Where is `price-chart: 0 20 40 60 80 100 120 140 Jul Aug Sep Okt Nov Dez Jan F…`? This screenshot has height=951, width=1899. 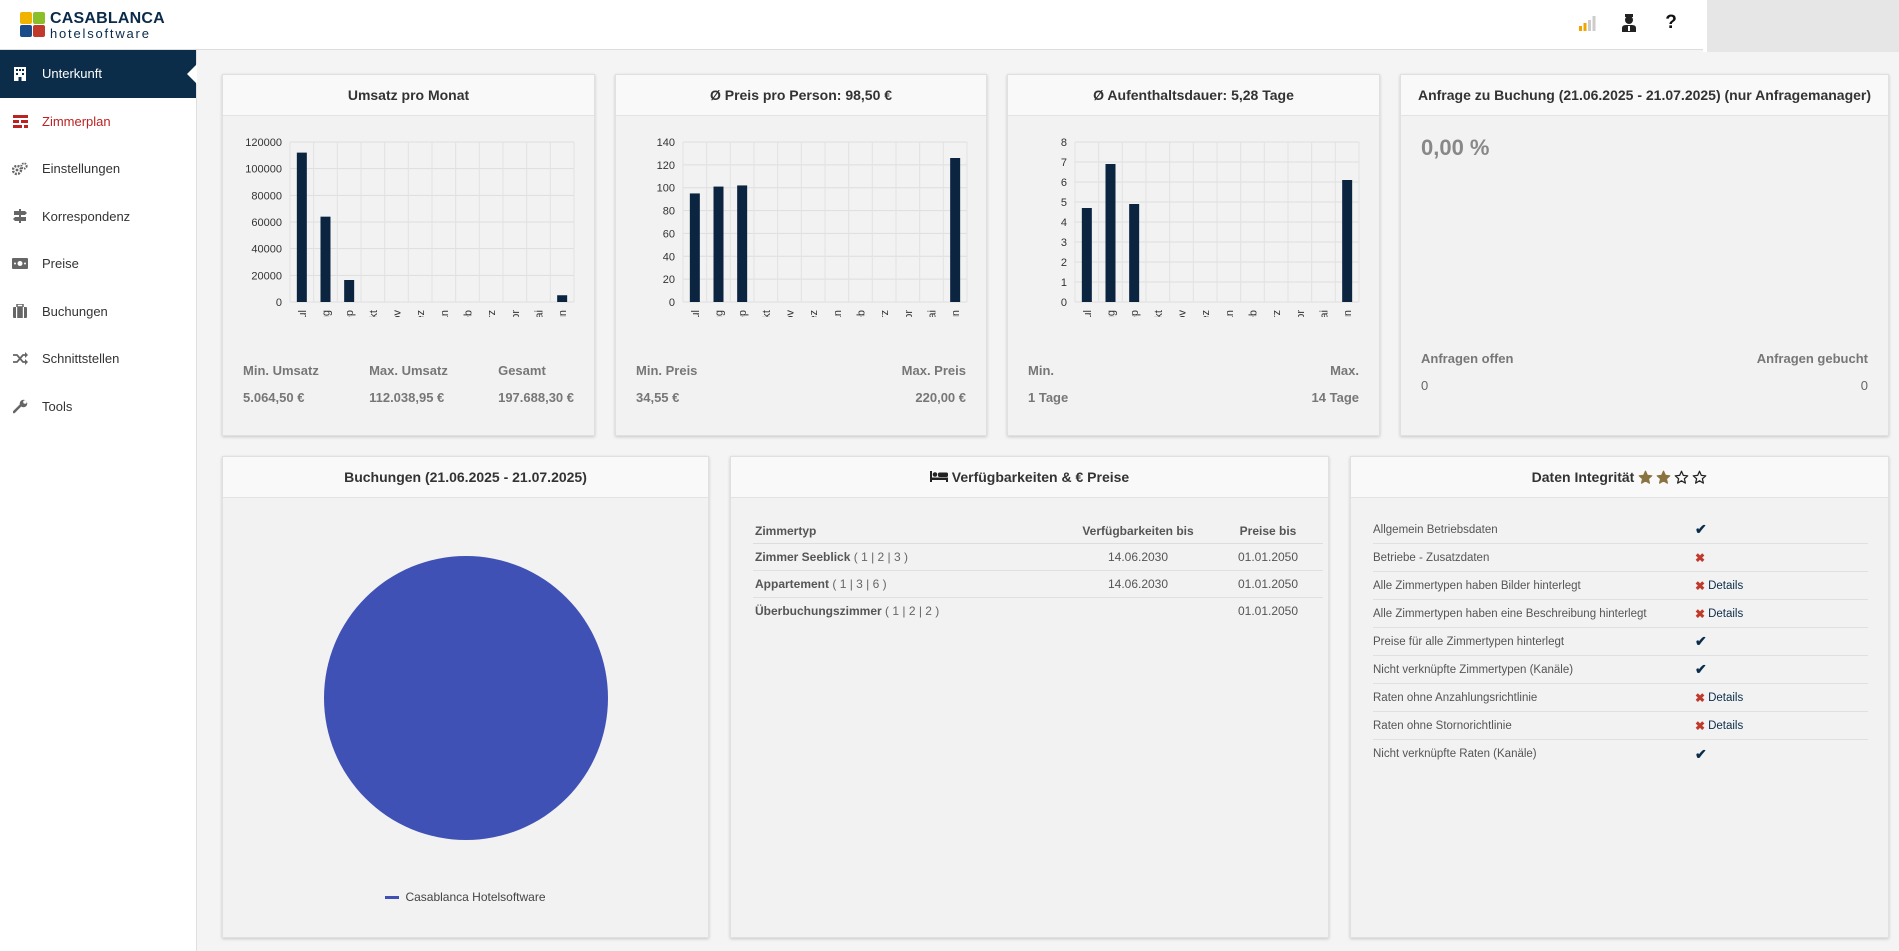
price-chart: 0 20 40 60 80 100 120 140 Jul Aug Sep Okt Nov Dez Jan F… is located at coordinates (812, 227).